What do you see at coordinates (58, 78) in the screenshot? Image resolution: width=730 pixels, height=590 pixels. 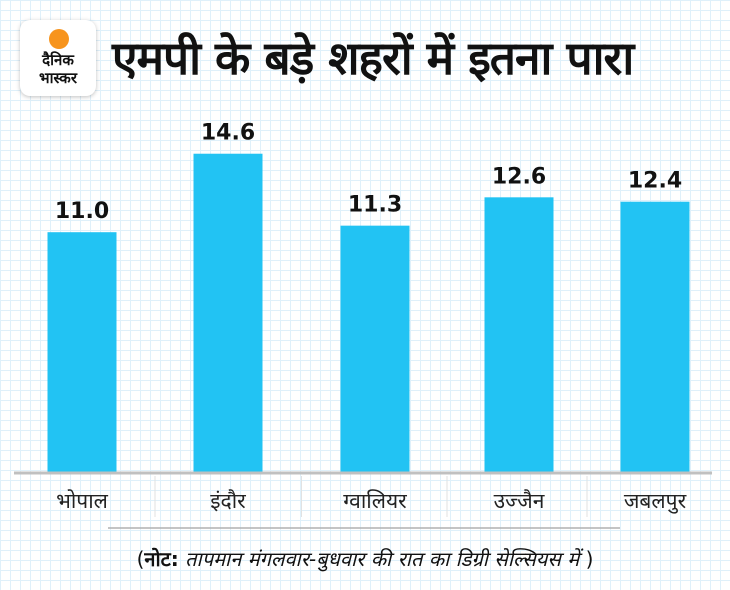 I see `logo-text-line2: भास्कर` at bounding box center [58, 78].